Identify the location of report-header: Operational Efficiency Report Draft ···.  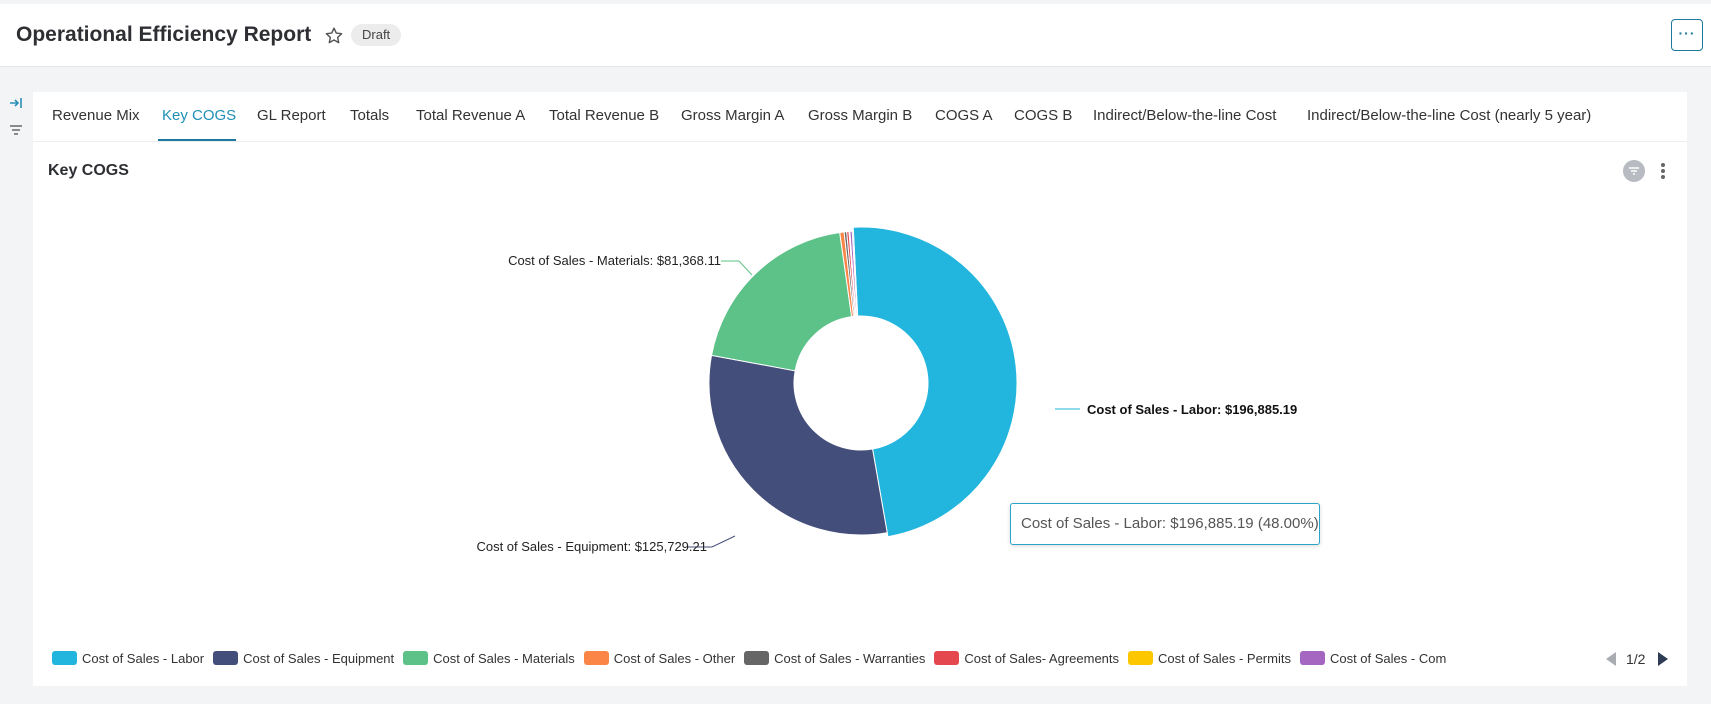
(855, 35).